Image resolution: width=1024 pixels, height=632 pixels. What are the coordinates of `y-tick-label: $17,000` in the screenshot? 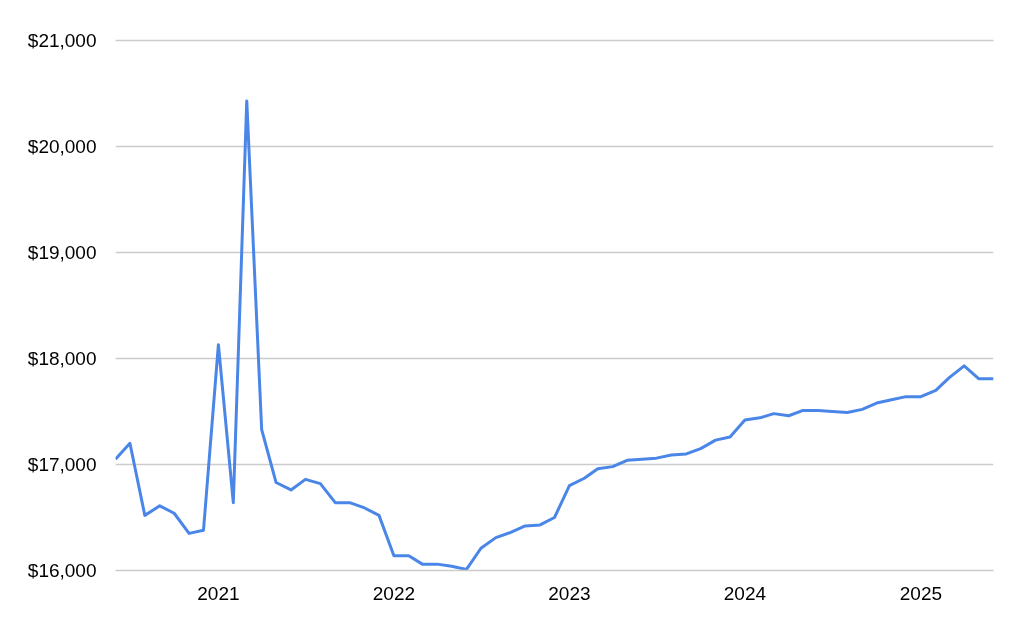 It's located at (62, 464).